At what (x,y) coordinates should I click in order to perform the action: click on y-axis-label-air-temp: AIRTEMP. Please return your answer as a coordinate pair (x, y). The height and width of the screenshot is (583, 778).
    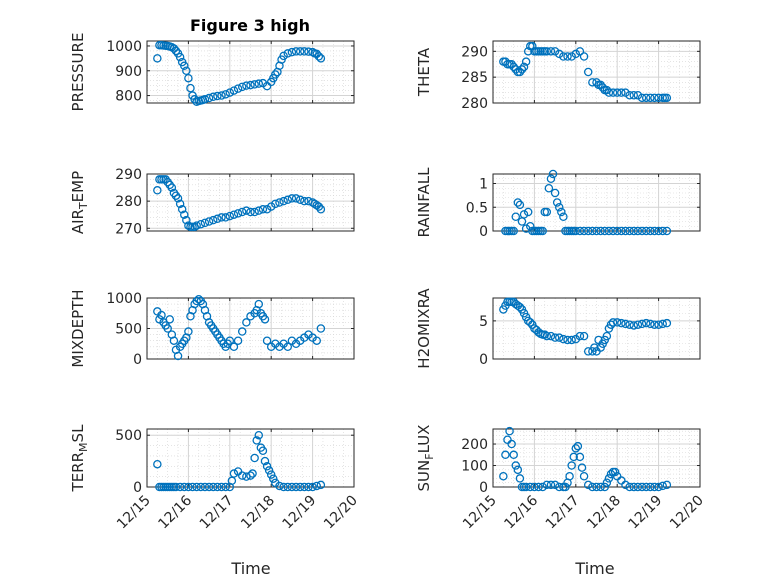
    Looking at the image, I should click on (79, 202).